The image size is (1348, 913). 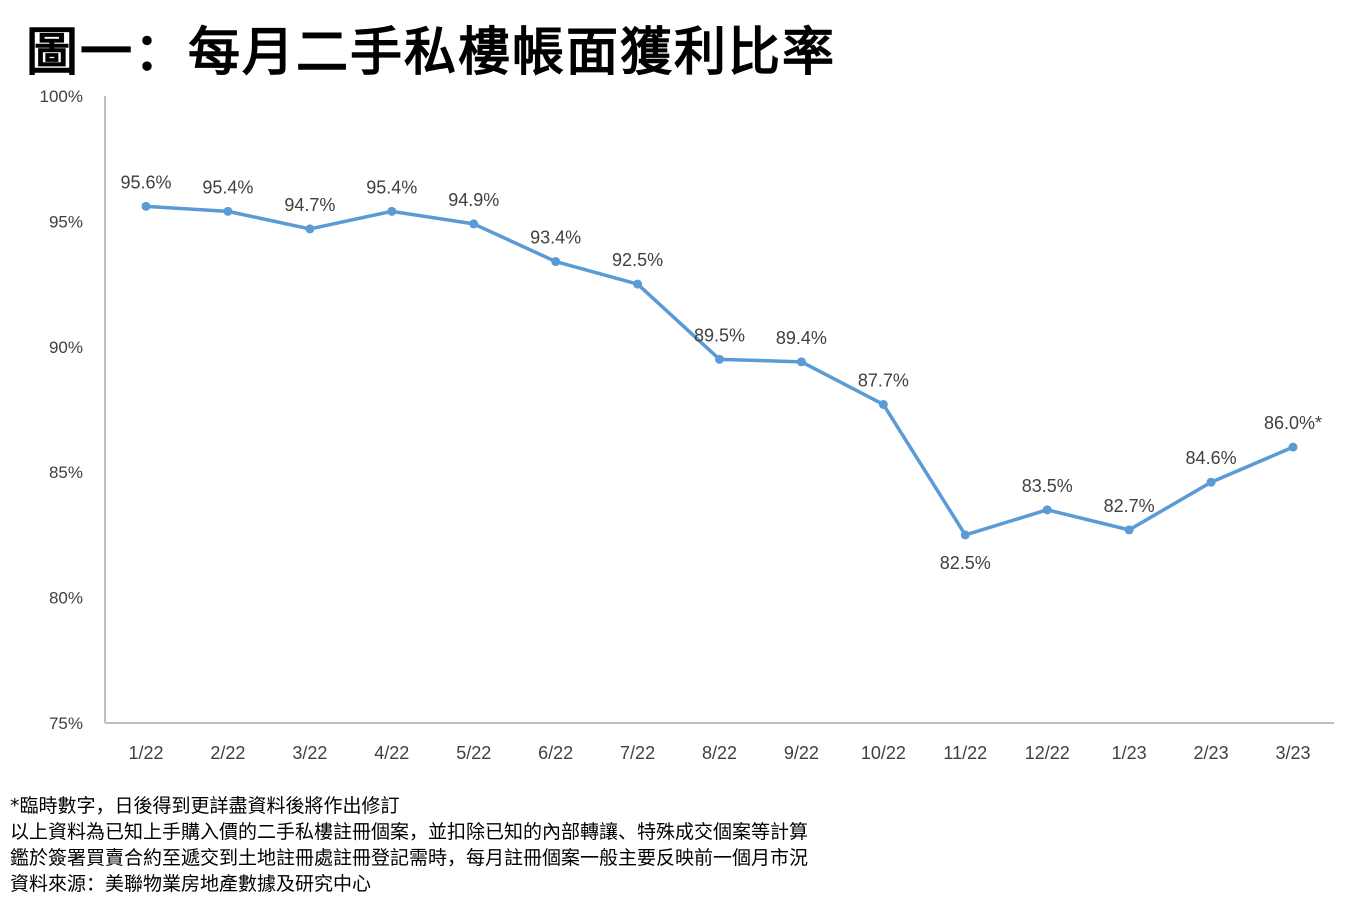 I want to click on data-label: 94.7%, so click(x=309, y=205).